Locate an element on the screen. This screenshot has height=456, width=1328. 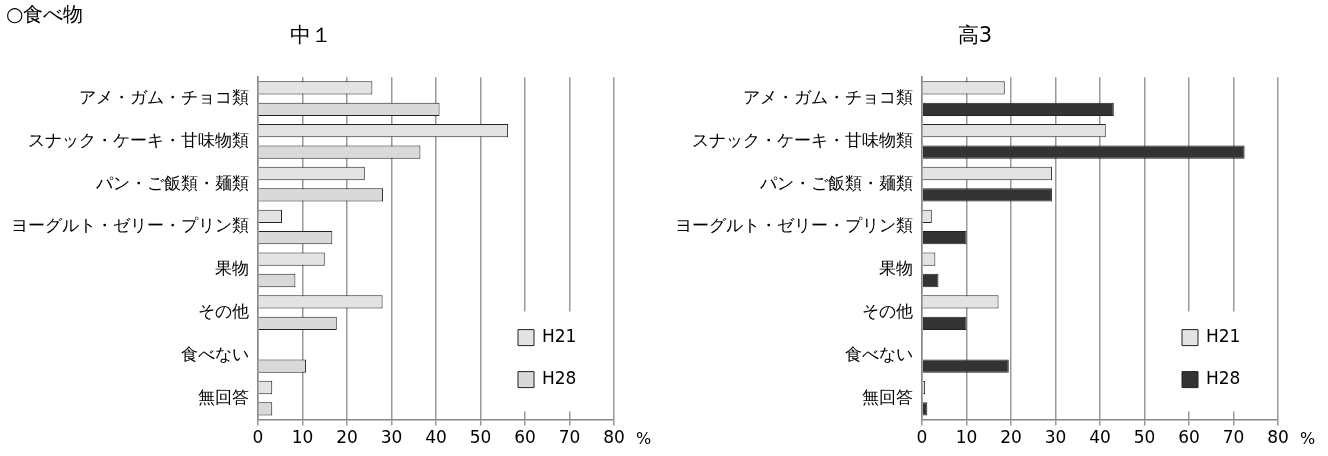
text: ○食べ物 is located at coordinates (45, 14).